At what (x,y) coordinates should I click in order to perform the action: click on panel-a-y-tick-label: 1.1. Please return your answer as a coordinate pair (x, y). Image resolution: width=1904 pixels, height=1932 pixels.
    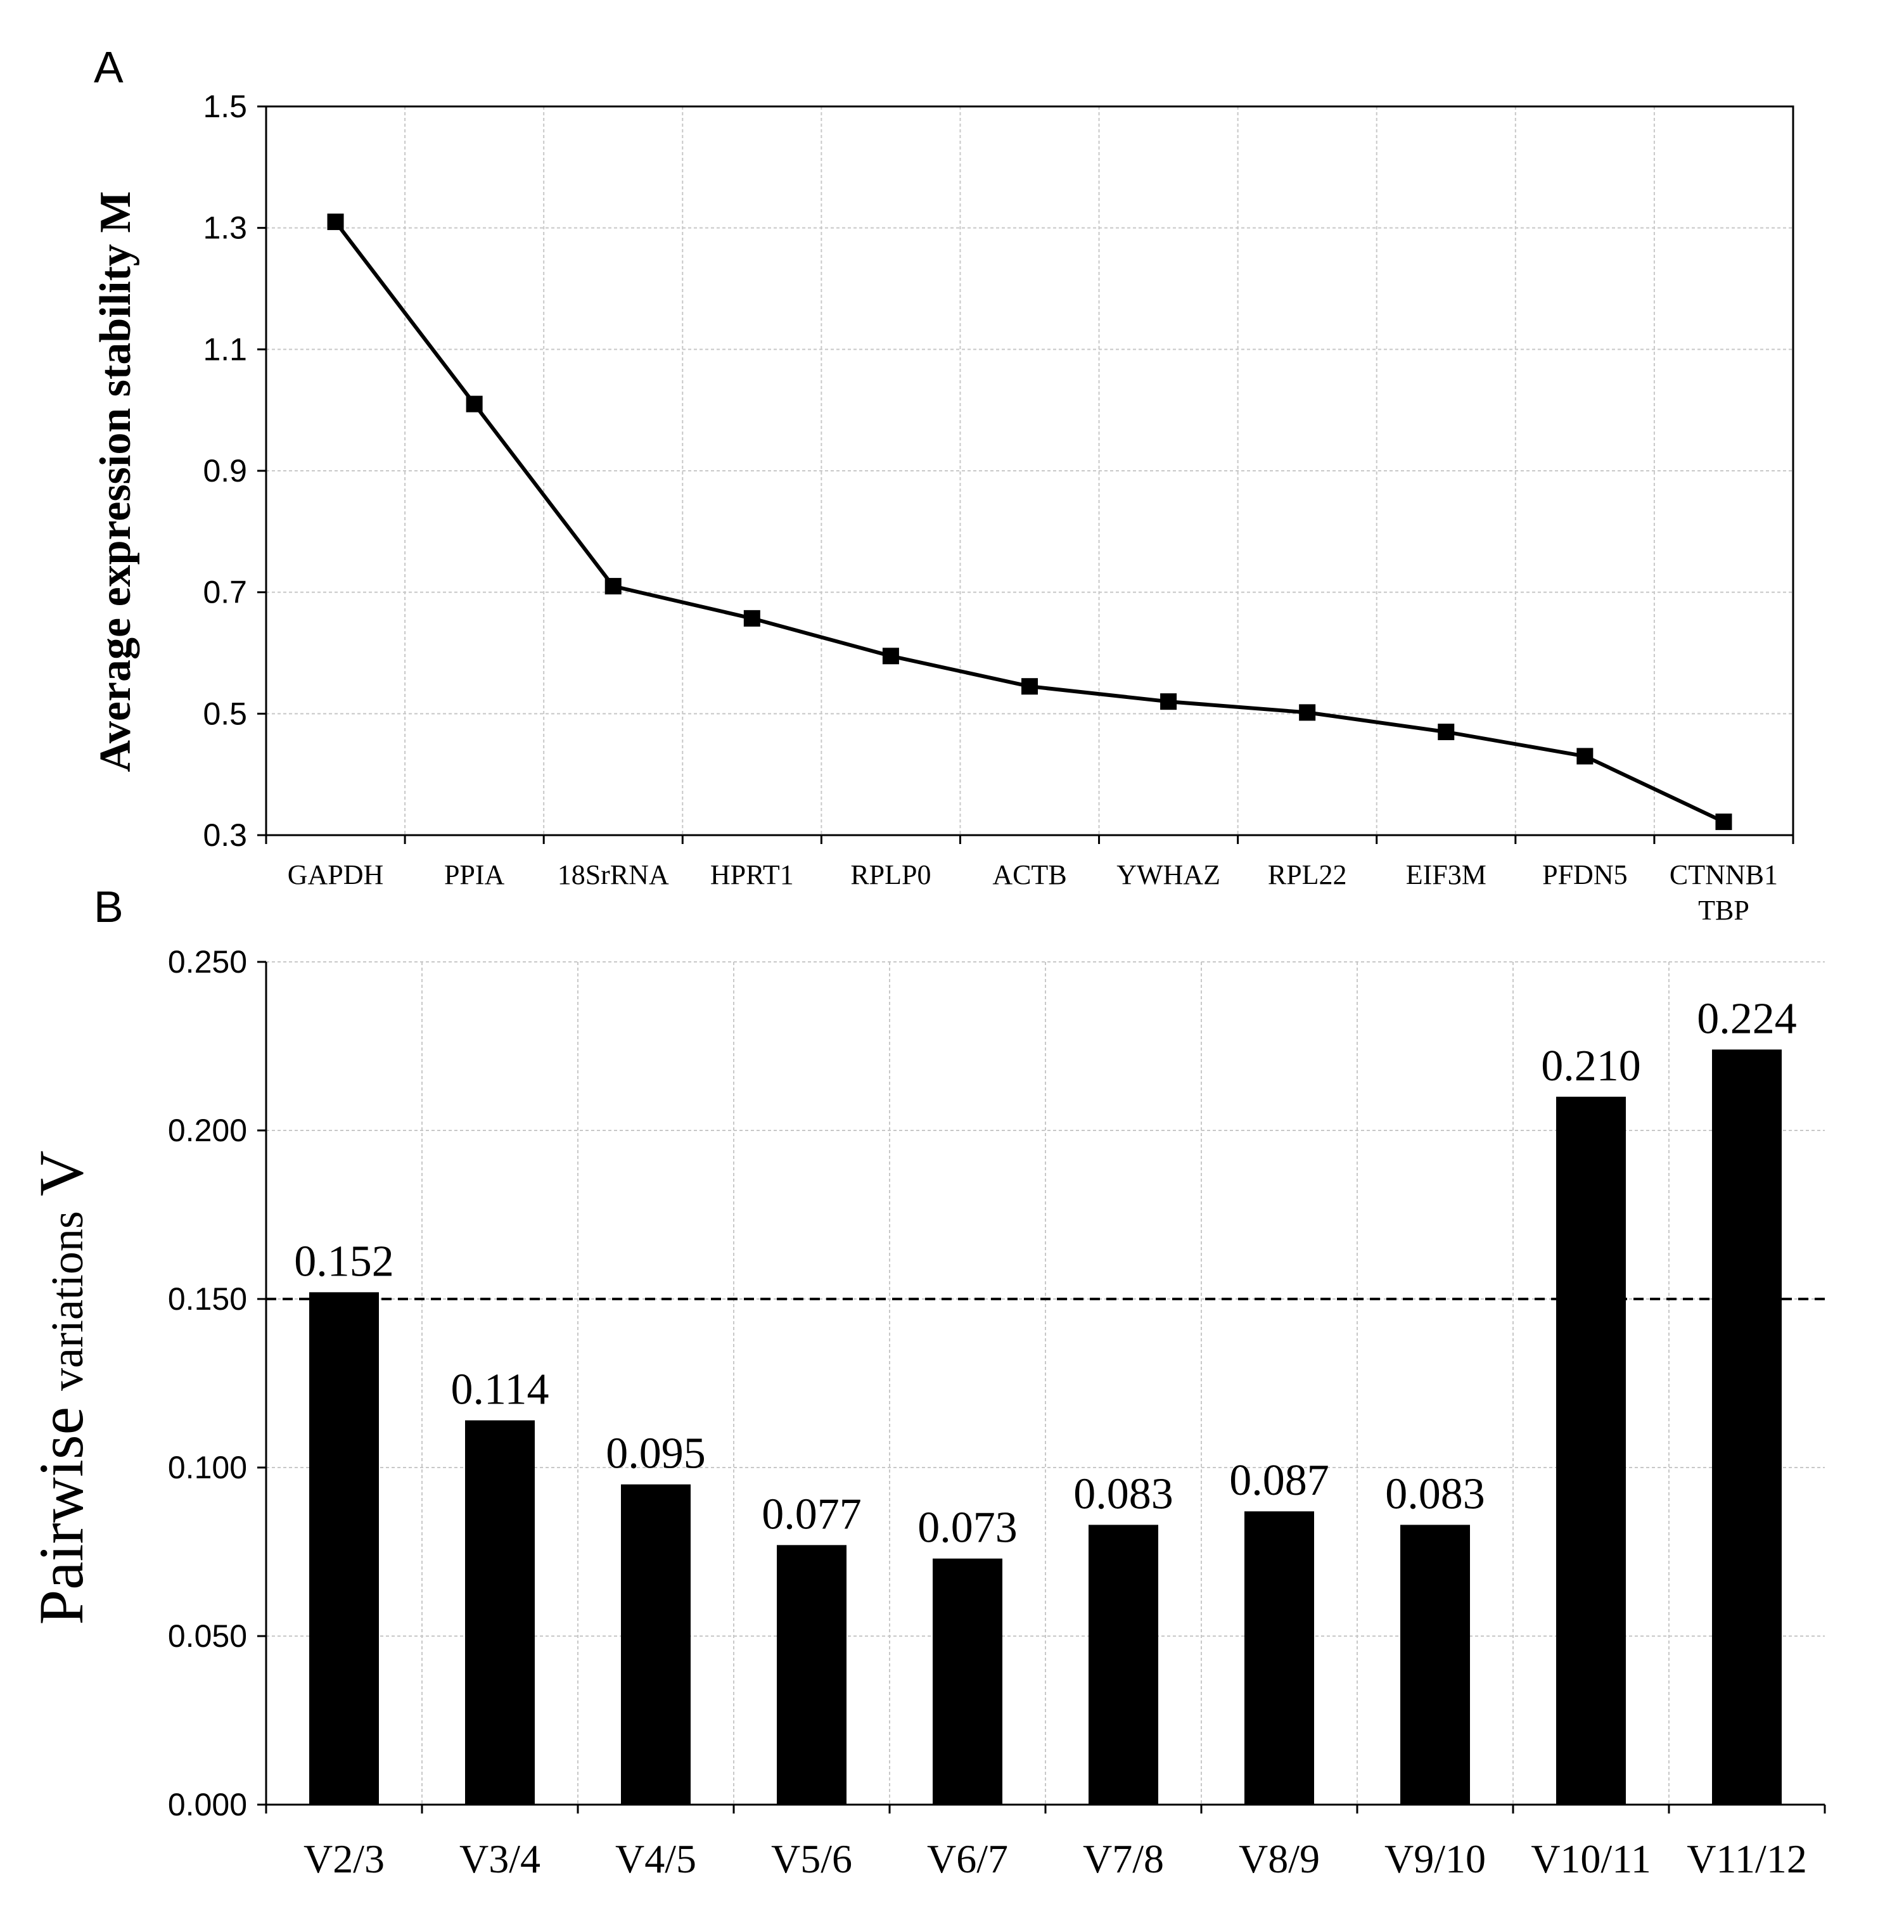
    Looking at the image, I should click on (225, 349).